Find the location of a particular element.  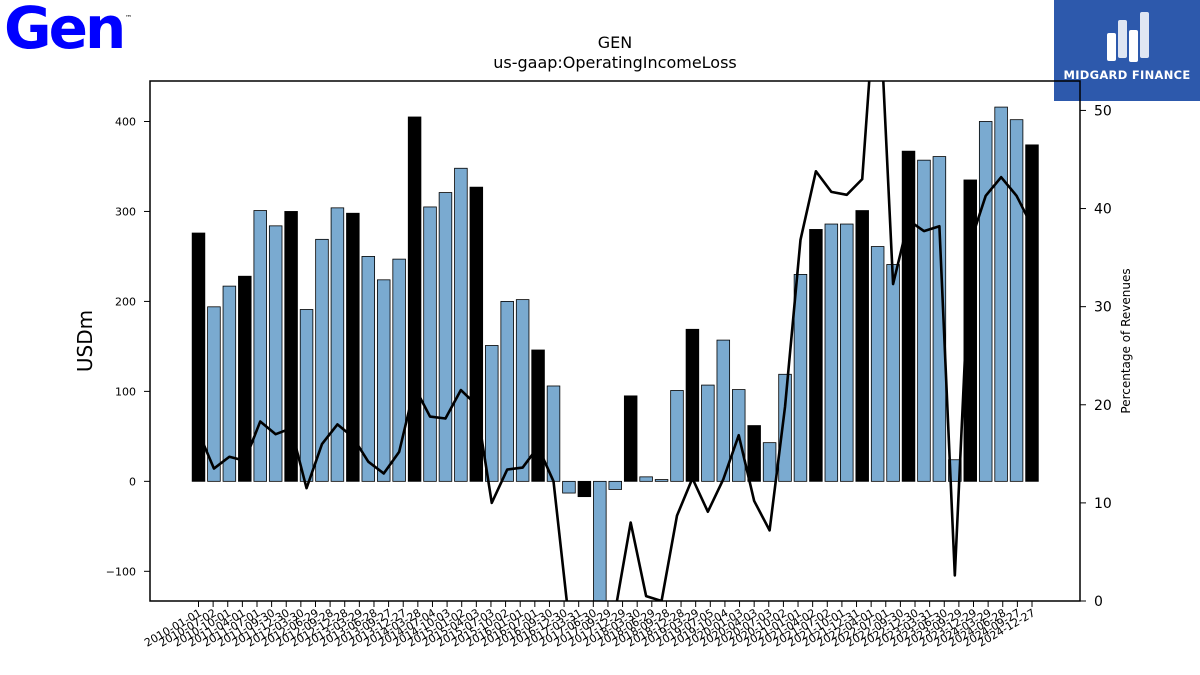

y2-axis: 0 10 20 30 40 50 is located at coordinates (1096, 356).